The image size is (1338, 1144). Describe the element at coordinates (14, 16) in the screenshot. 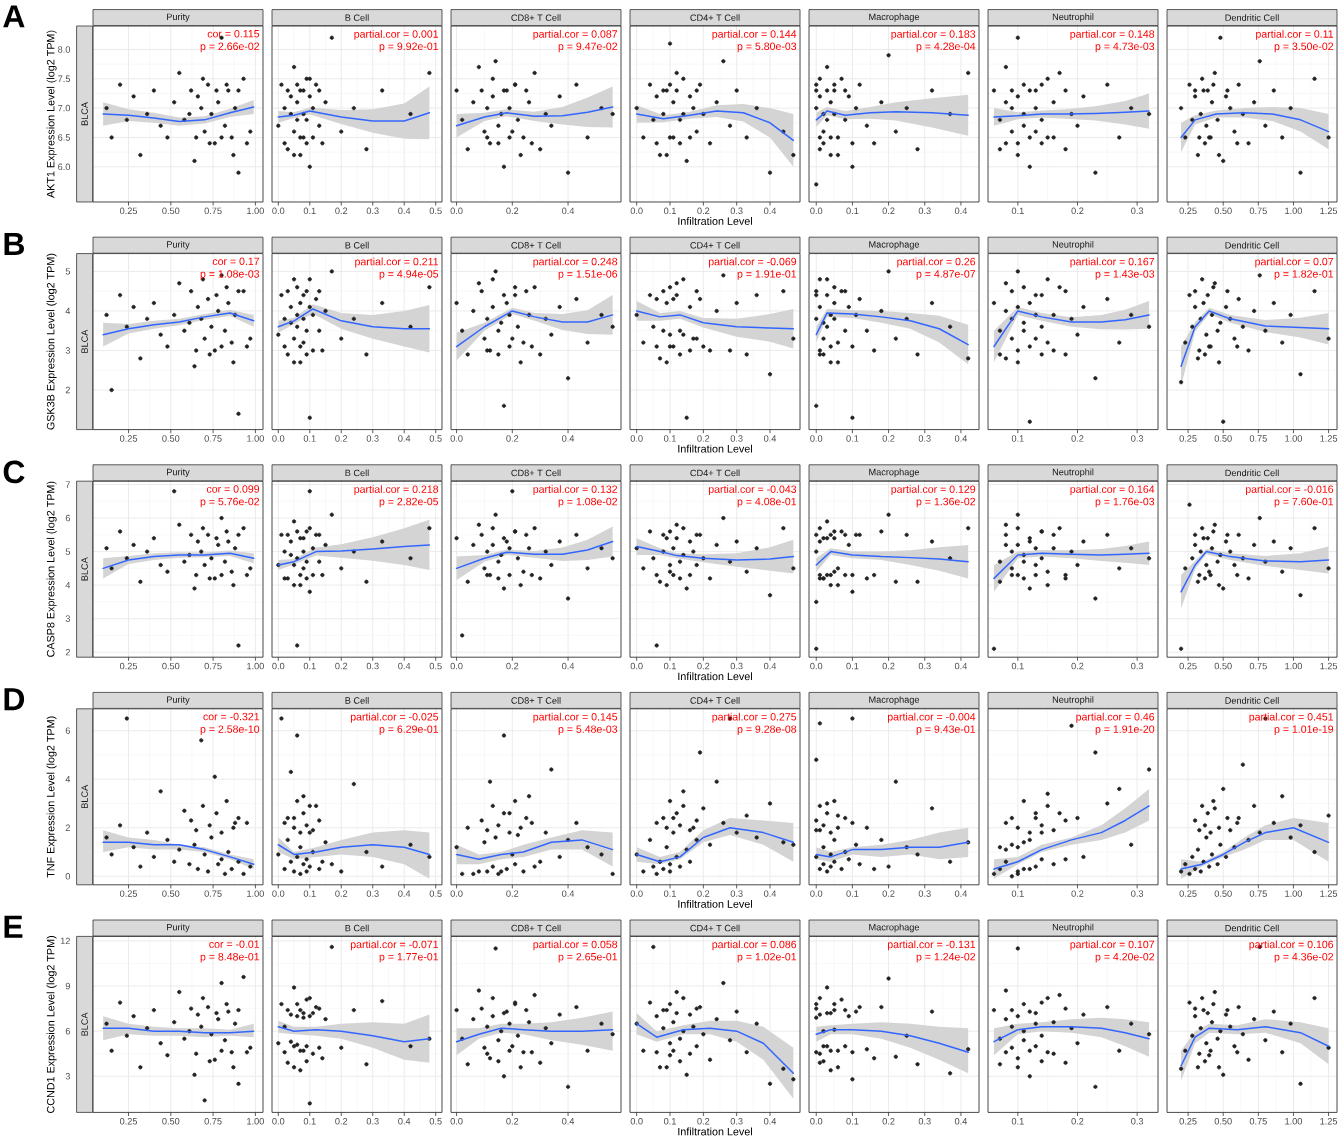

I see `text: A` at that location.